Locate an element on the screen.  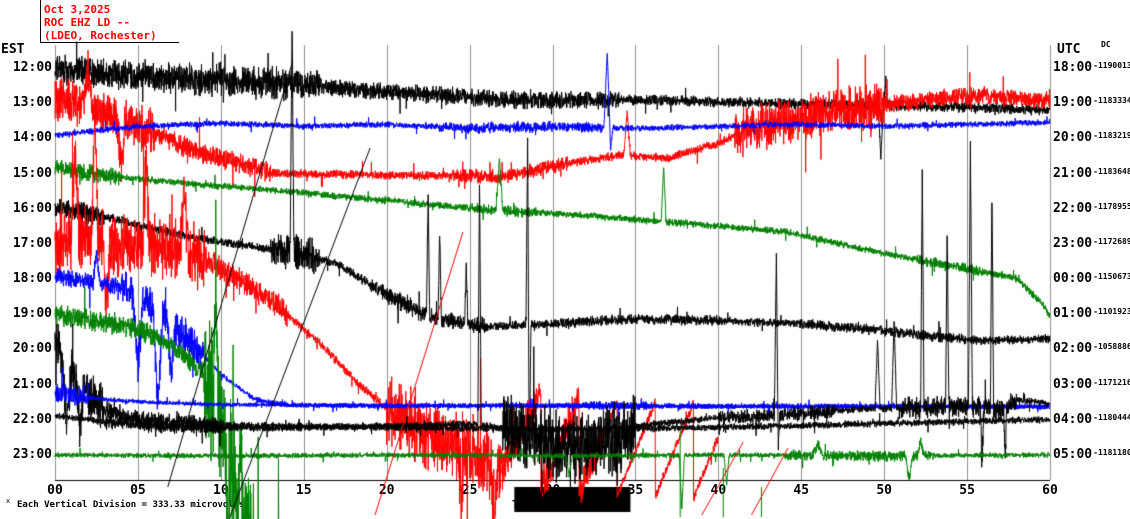
left-time-label: 12:00 is located at coordinates (32, 67).